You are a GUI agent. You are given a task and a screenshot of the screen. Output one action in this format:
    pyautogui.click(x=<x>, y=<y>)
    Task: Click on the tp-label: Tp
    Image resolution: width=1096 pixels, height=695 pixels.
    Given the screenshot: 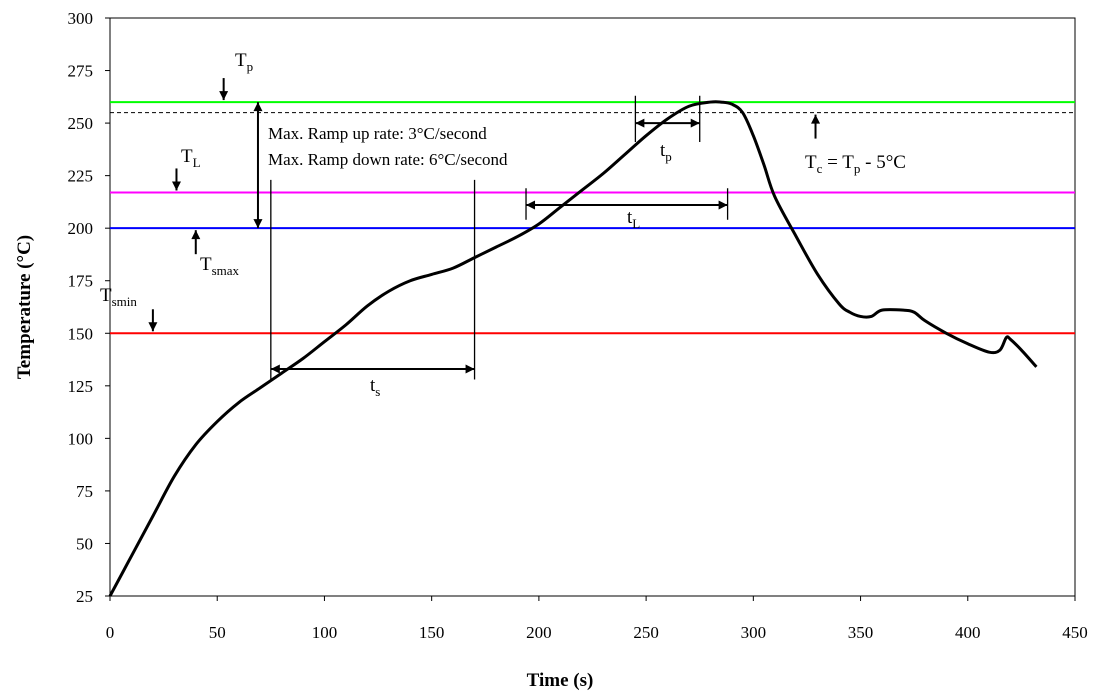 What is the action you would take?
    pyautogui.click(x=244, y=62)
    